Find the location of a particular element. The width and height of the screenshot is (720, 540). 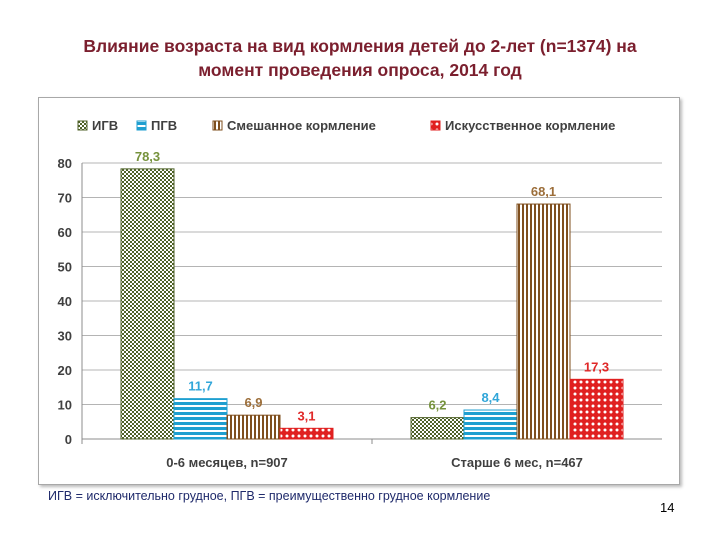

title-line-2: момент проведения опроса, 2014 год is located at coordinates (360, 70).